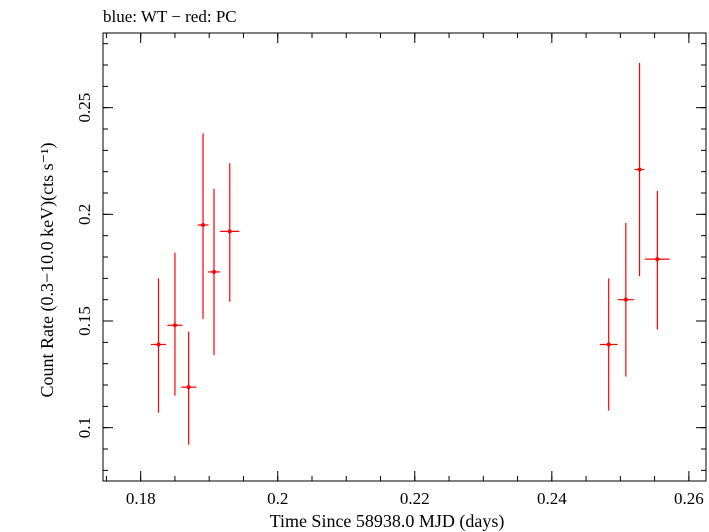  I want to click on y-tick-label: 0.15, so click(84, 321).